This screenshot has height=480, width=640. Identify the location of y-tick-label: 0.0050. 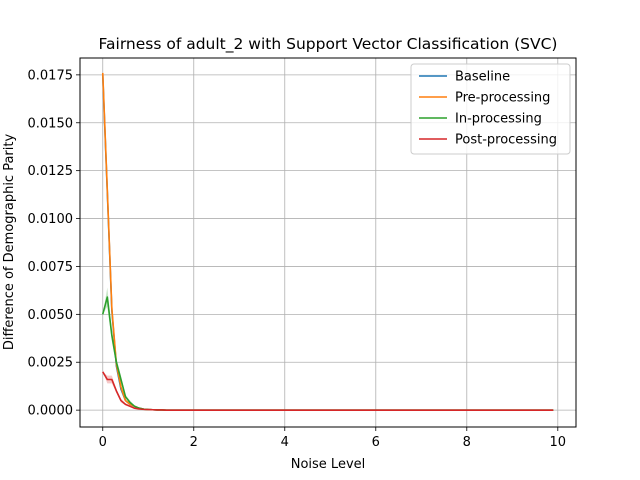
(51, 315).